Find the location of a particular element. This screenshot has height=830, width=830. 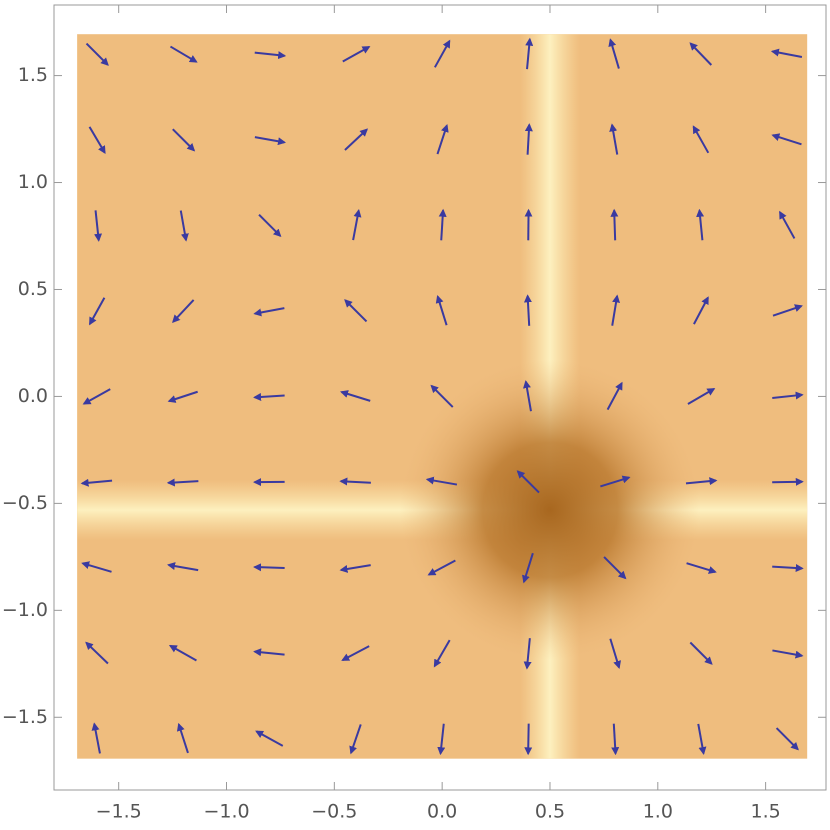

y-tick-label: 0.5 is located at coordinates (33, 289).